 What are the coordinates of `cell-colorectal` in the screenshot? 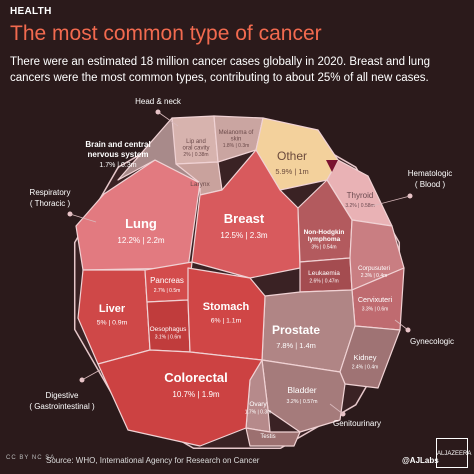 It's located at (180, 398).